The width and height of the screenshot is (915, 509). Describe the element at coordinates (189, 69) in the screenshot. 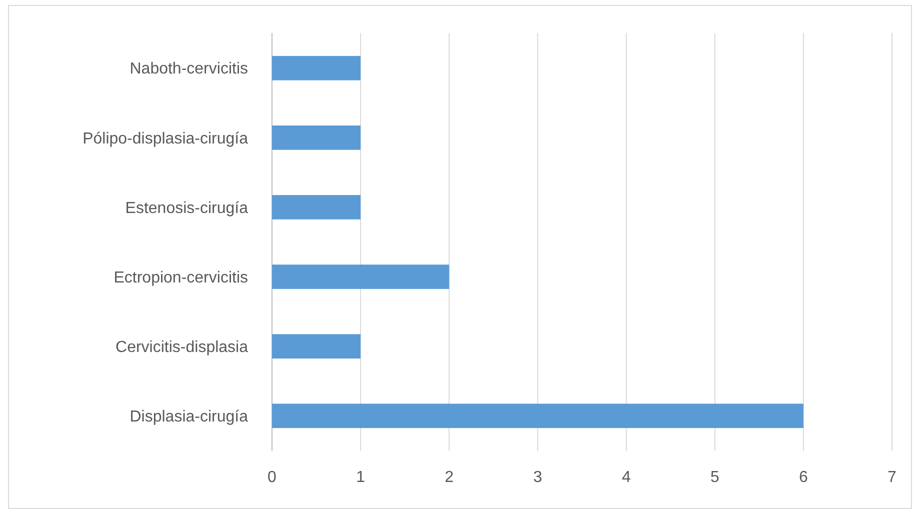

I see `y-tick-label: Naboth-cervicitis` at that location.